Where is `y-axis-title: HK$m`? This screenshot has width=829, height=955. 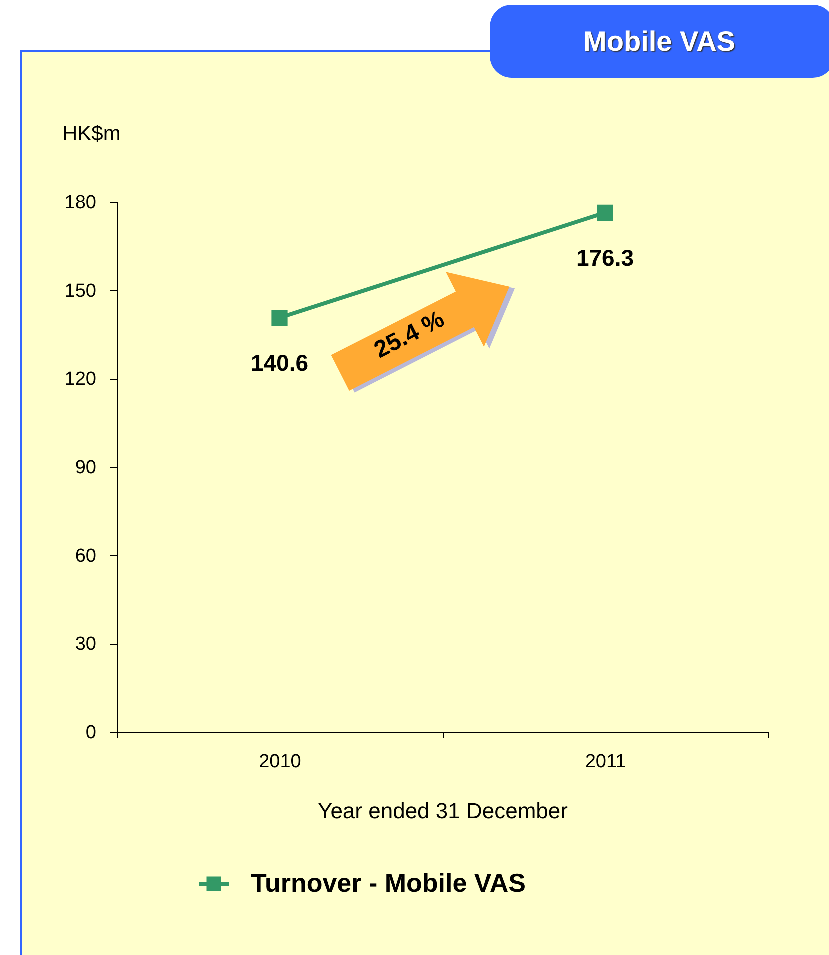 y-axis-title: HK$m is located at coordinates (91, 134).